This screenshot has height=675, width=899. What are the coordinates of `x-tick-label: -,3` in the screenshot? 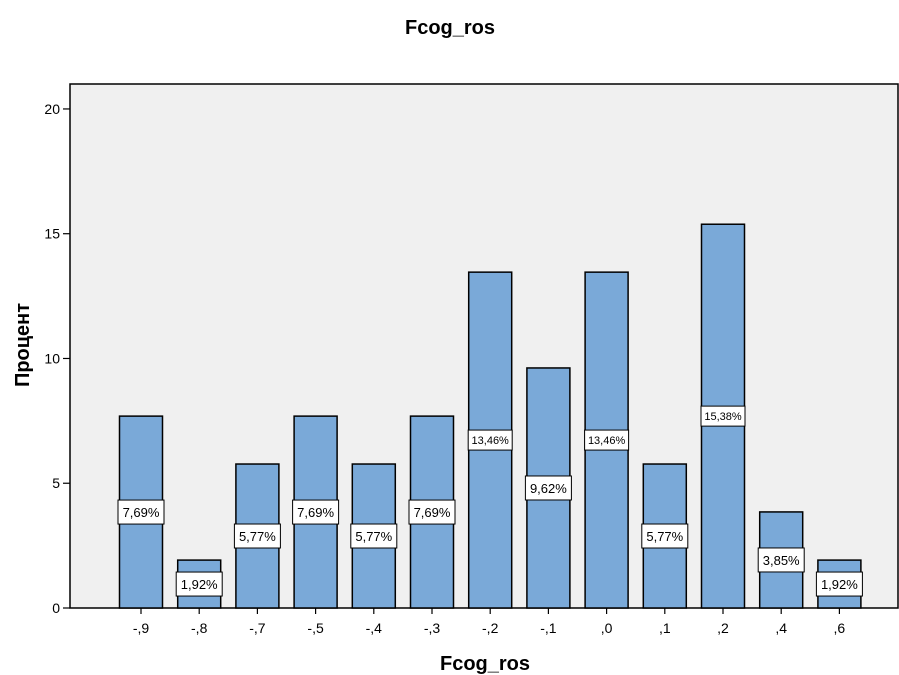 It's located at (432, 628).